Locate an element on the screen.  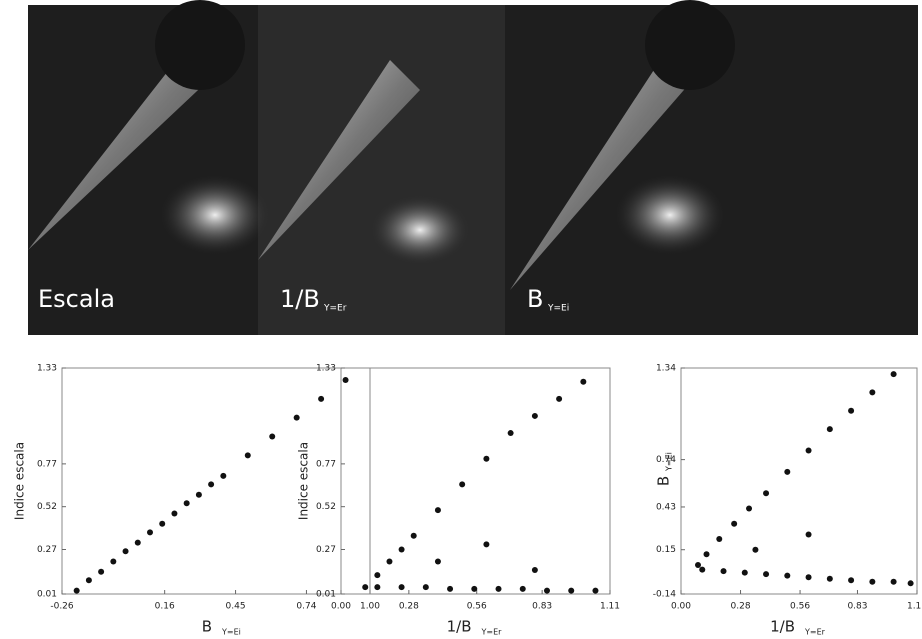
y-tick-label: 0.74 is located at coordinates (666, 460).